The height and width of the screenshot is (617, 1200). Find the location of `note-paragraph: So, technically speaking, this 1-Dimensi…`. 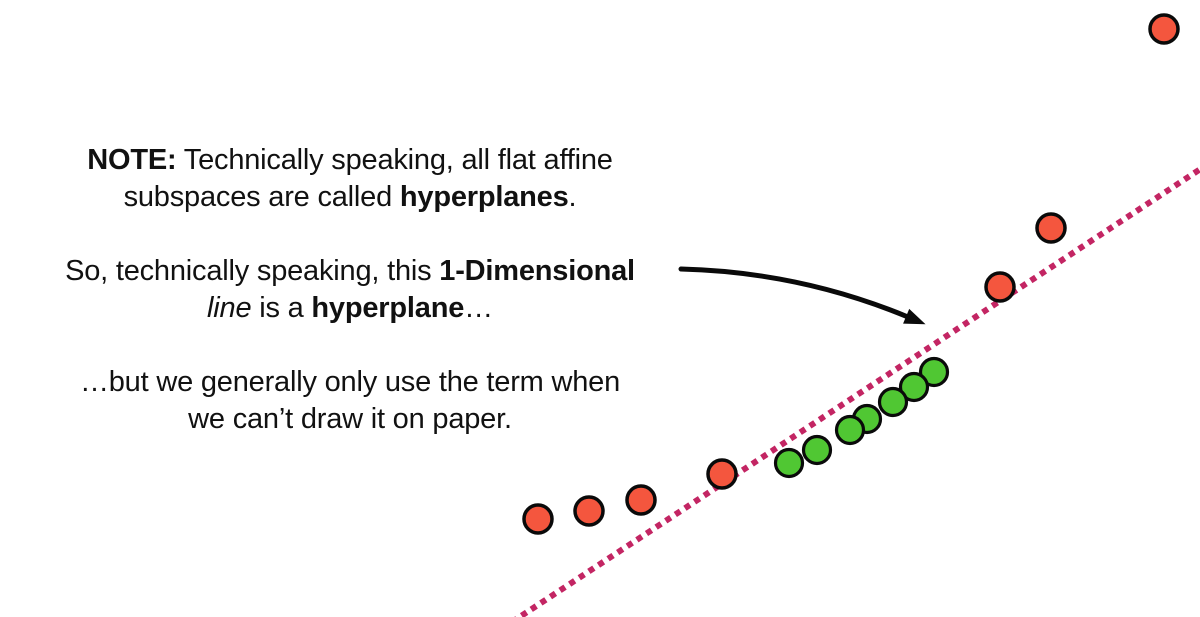

note-paragraph: So, technically speaking, this 1-Dimensi… is located at coordinates (350, 290).